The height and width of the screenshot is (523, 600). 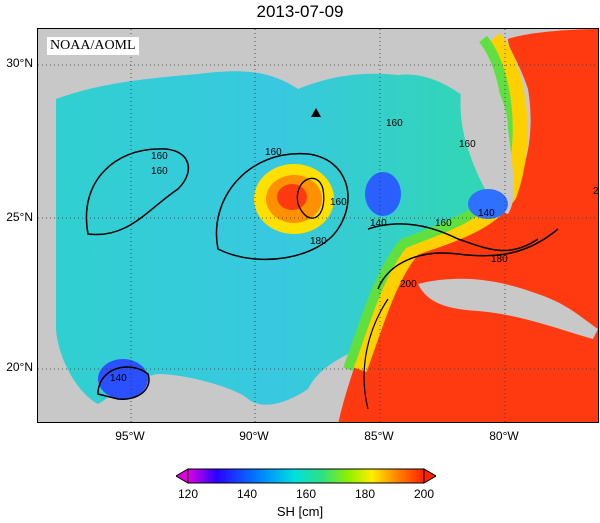 What do you see at coordinates (19, 63) in the screenshot?
I see `lat-label: 30°N` at bounding box center [19, 63].